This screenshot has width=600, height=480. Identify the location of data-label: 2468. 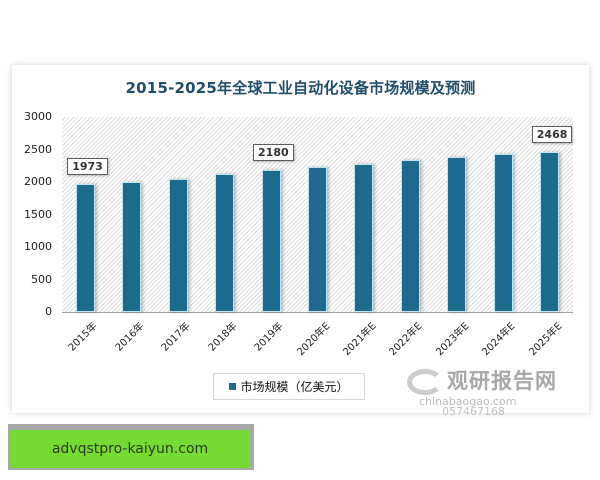
(552, 134).